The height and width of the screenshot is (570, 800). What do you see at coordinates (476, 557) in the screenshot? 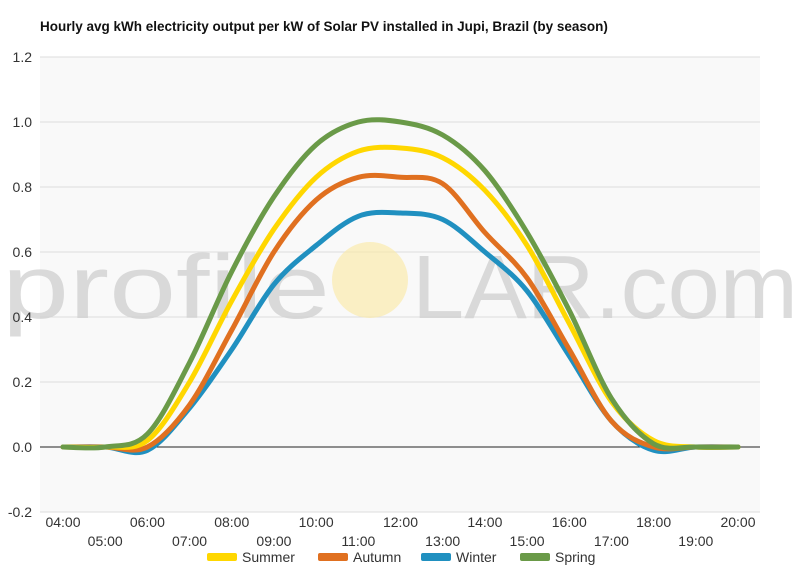
I see `legend-label-winter: Winter` at bounding box center [476, 557].